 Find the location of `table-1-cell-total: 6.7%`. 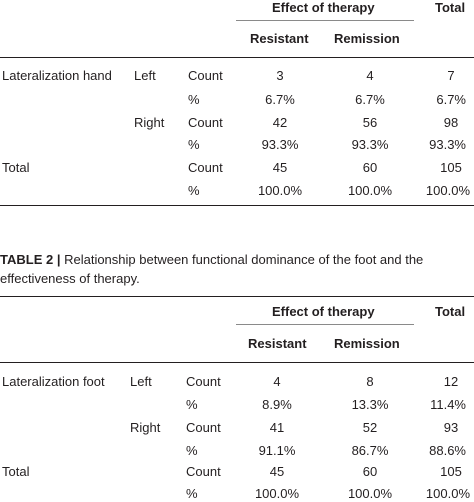

table-1-cell-total: 6.7% is located at coordinates (451, 99).